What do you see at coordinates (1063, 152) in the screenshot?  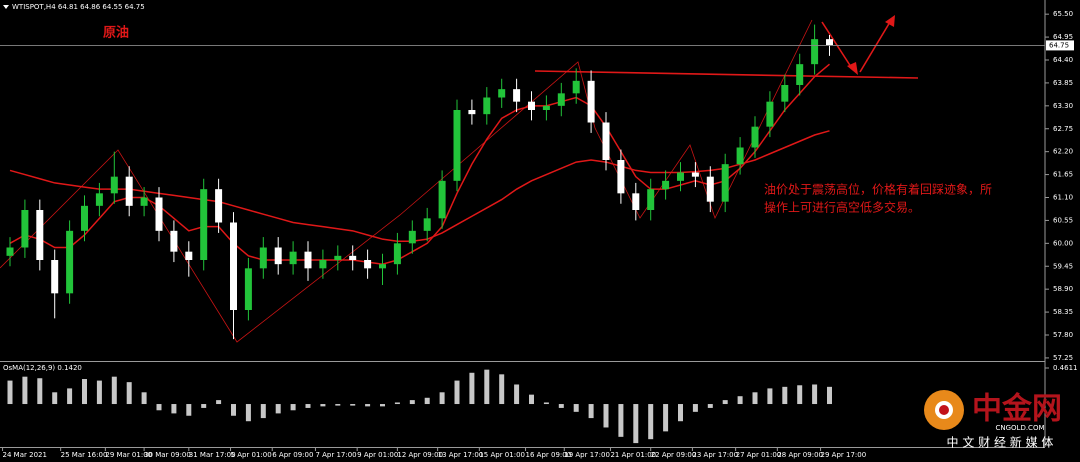 I see `y-tick-label: 62.20` at bounding box center [1063, 152].